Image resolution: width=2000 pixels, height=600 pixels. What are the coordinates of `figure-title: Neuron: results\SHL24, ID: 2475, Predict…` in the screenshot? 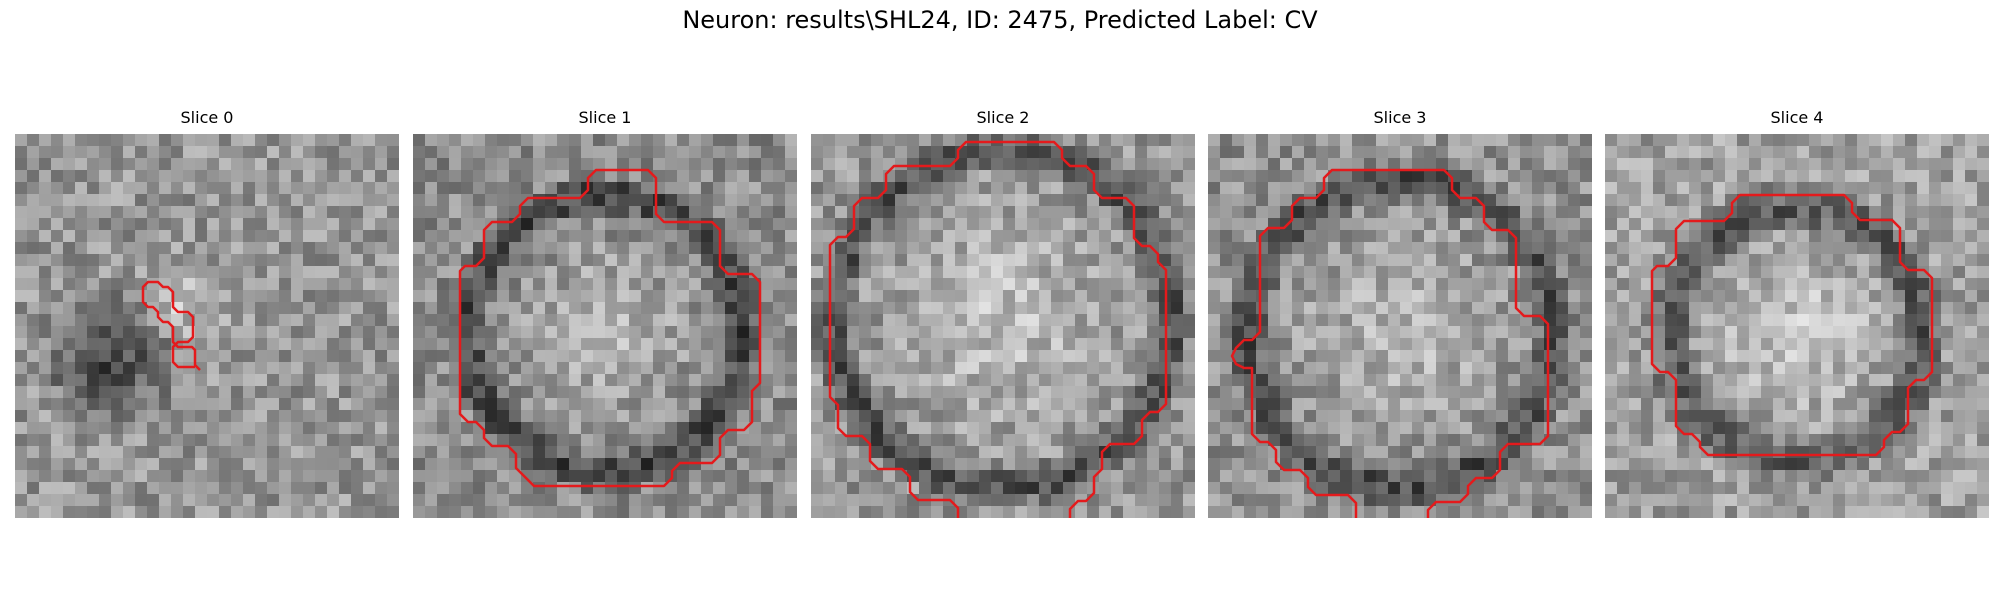 It's located at (1000, 20).